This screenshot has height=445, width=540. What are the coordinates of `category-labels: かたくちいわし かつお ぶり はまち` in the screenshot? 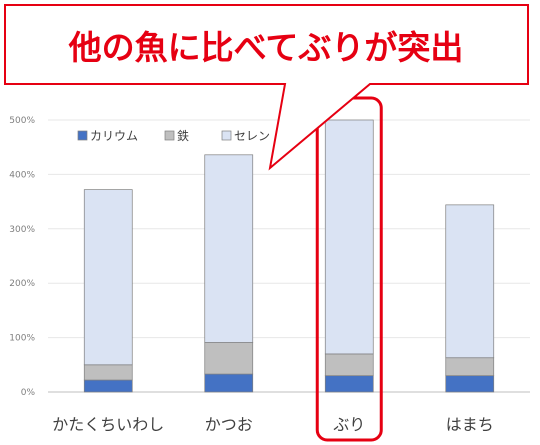 It's located at (273, 424).